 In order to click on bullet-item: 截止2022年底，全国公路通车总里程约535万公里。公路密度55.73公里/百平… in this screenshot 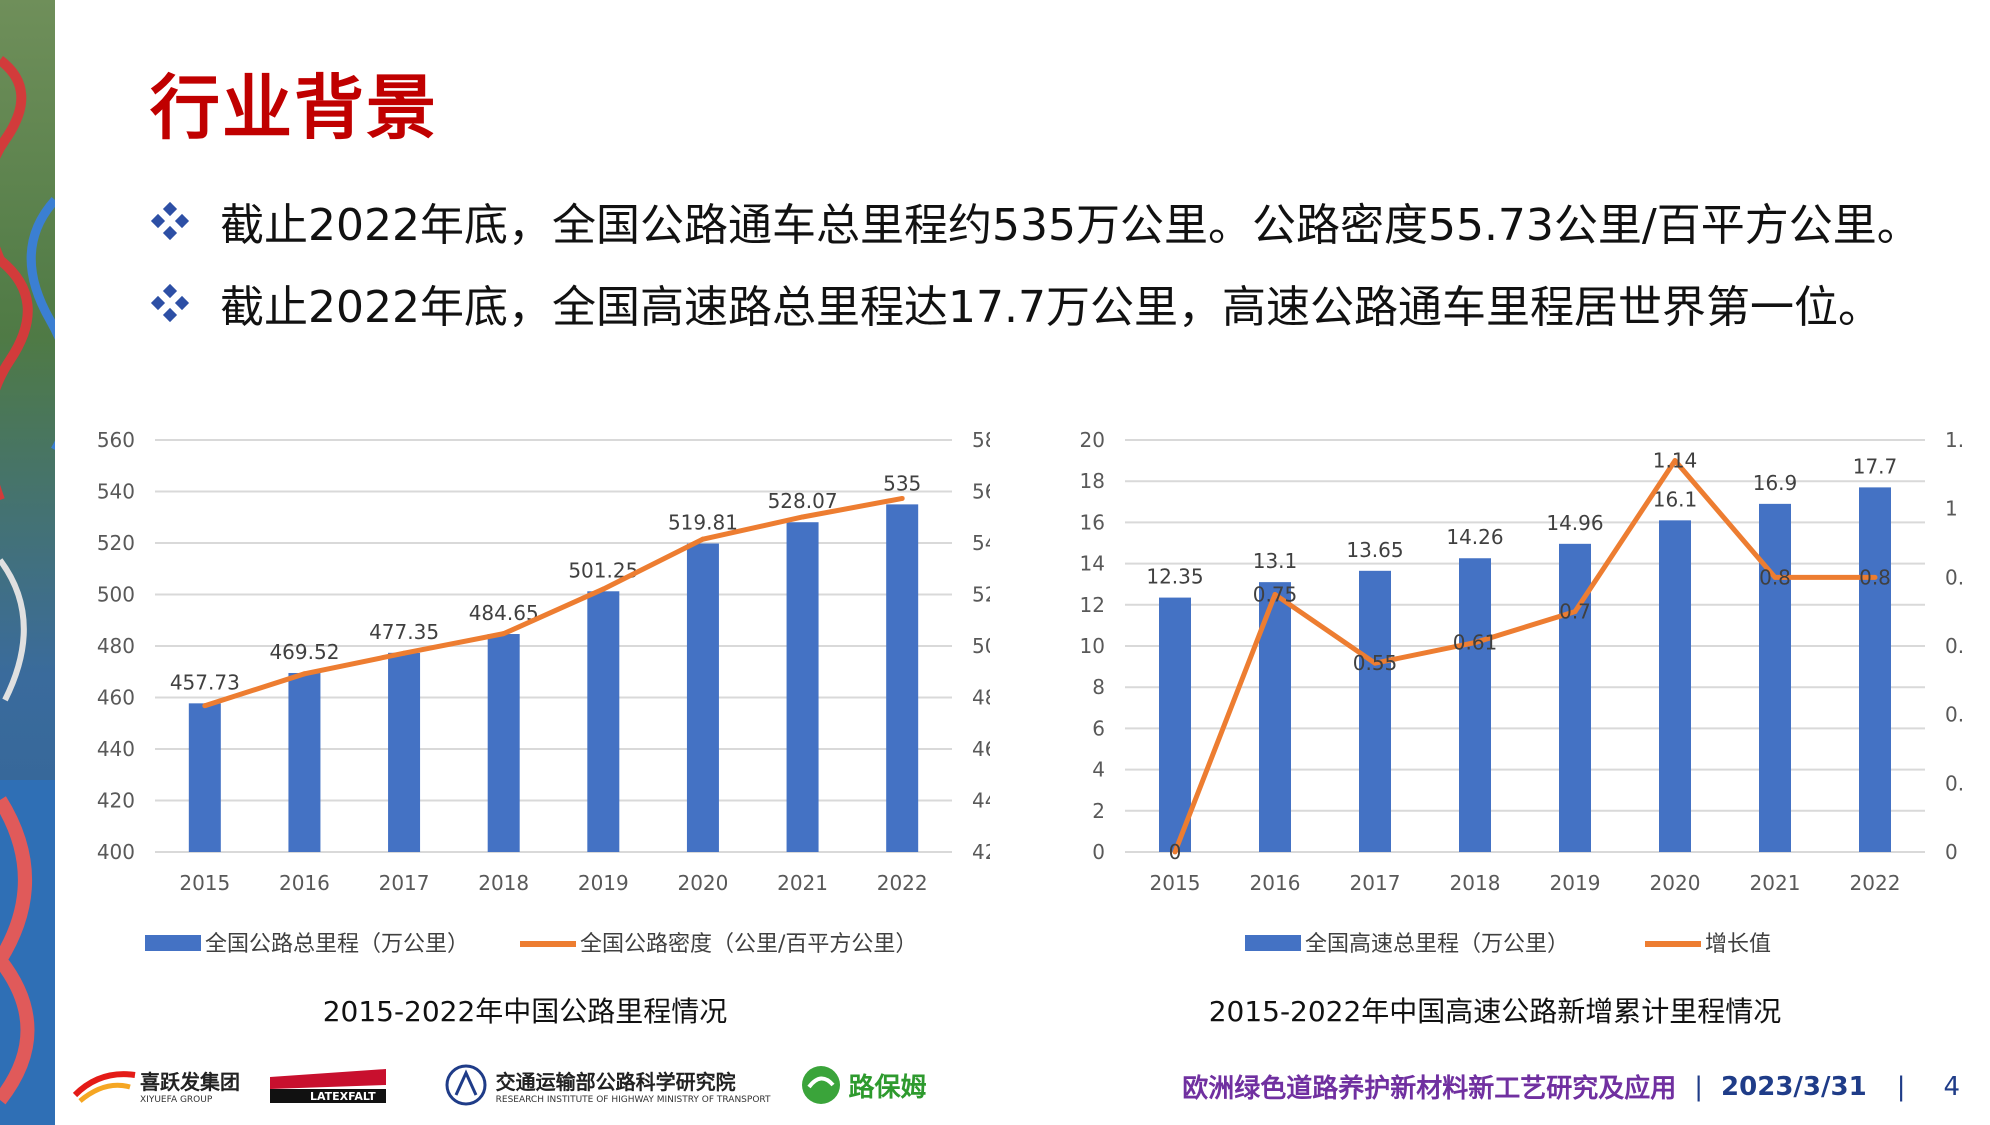, I will do `click(1060, 221)`.